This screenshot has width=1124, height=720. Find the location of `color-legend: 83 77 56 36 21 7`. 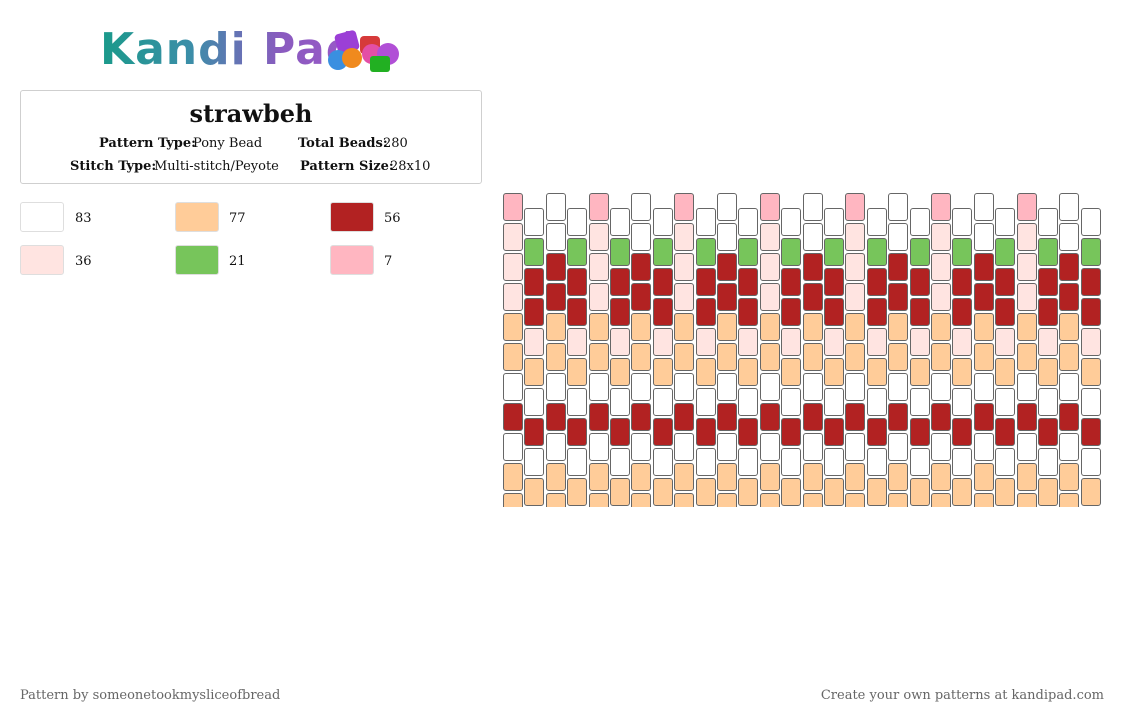

color-legend: 83 77 56 36 21 7 is located at coordinates (255, 242).